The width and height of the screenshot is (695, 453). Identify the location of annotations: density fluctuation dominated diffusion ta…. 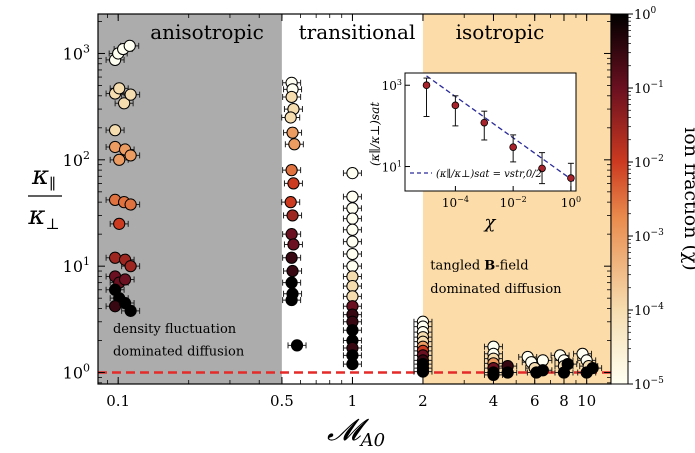
(337, 309).